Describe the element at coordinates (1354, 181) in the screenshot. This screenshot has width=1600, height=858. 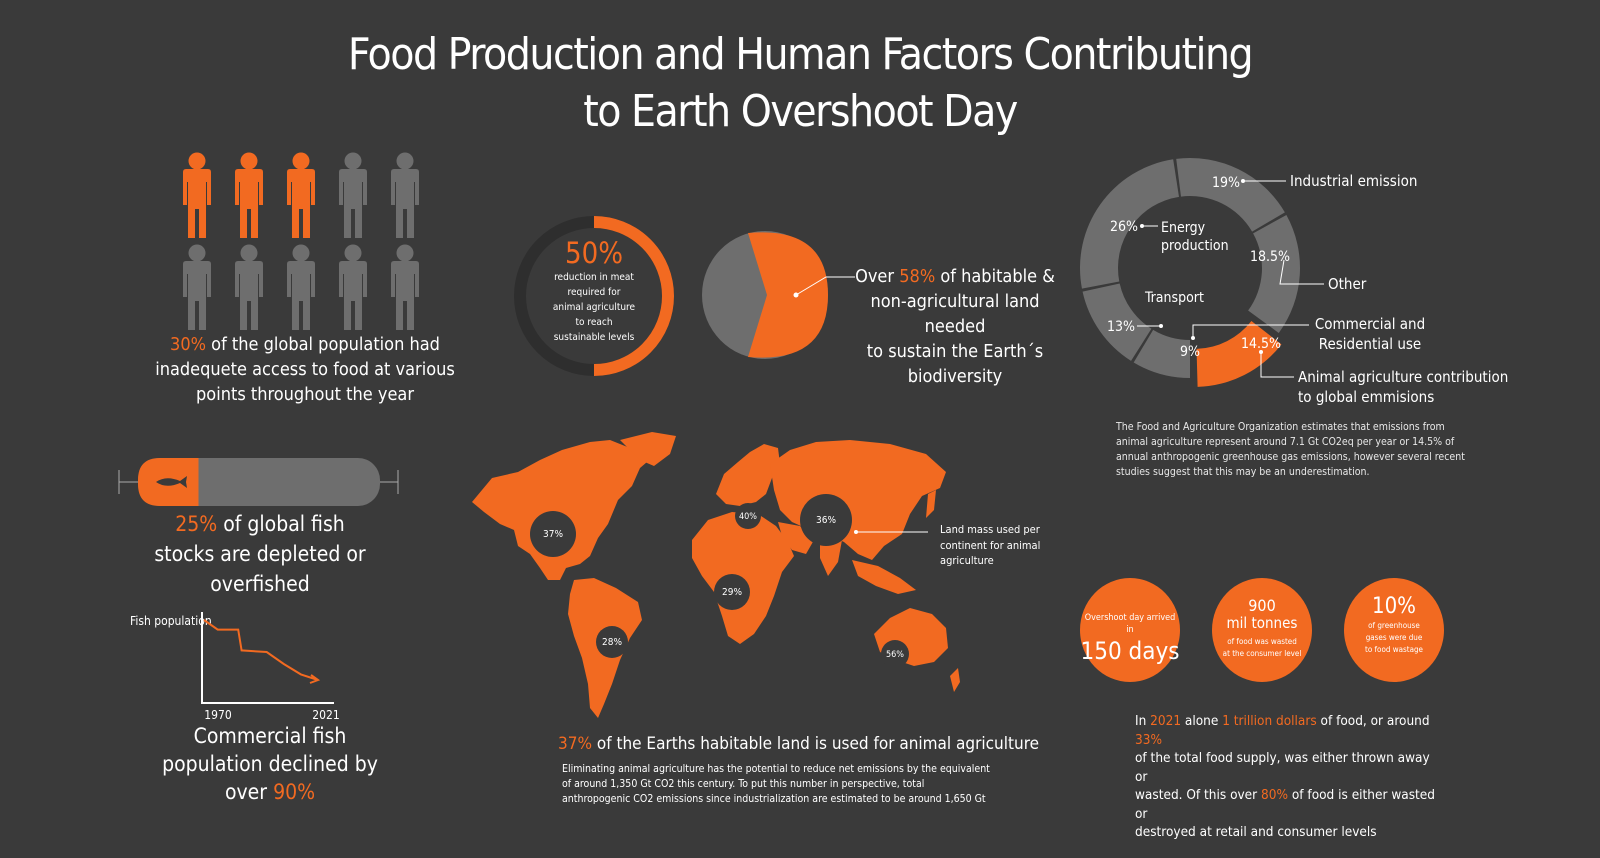
I see `label-industrial: Industrial emission` at that location.